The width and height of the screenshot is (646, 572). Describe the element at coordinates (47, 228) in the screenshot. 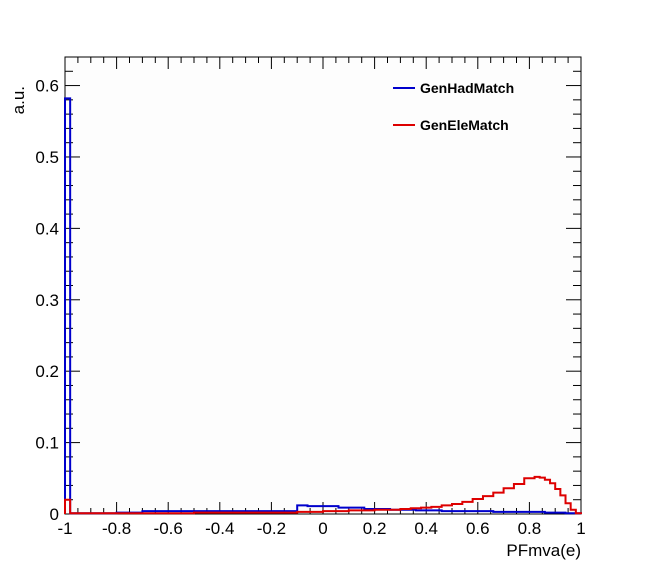

I see `y-tick-label: 0.4` at that location.